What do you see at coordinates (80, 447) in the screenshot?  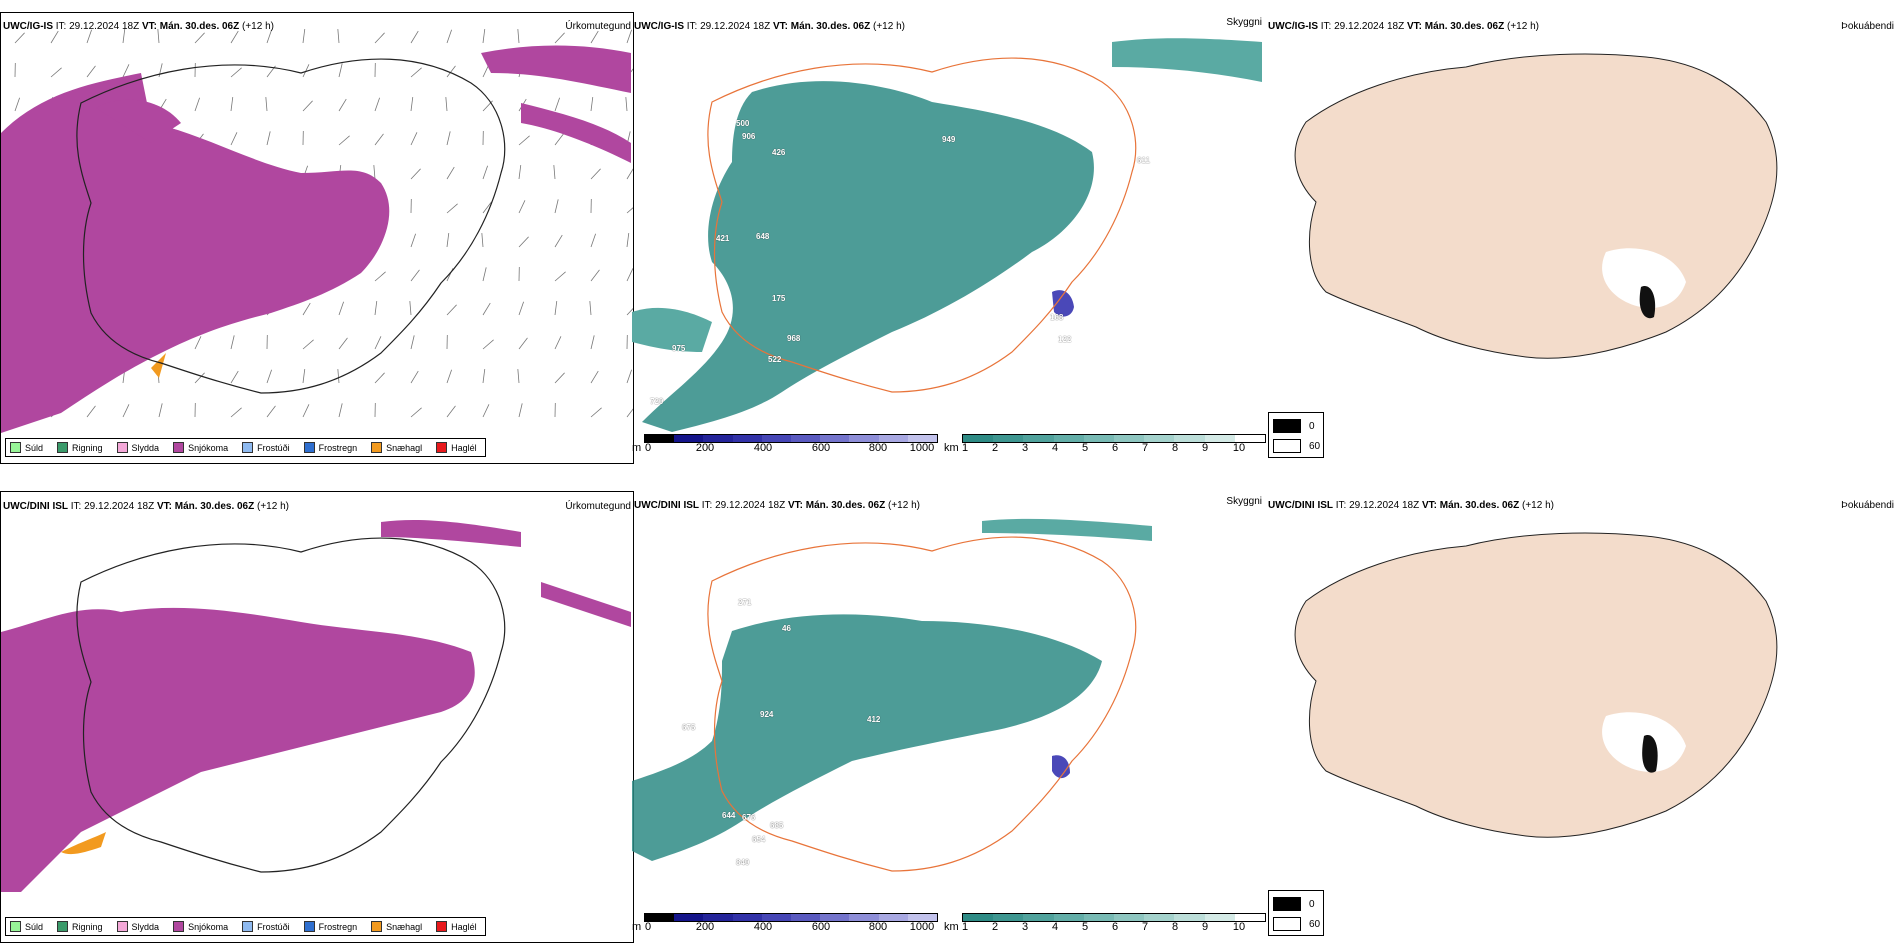 I see `legend-item: Rigning` at bounding box center [80, 447].